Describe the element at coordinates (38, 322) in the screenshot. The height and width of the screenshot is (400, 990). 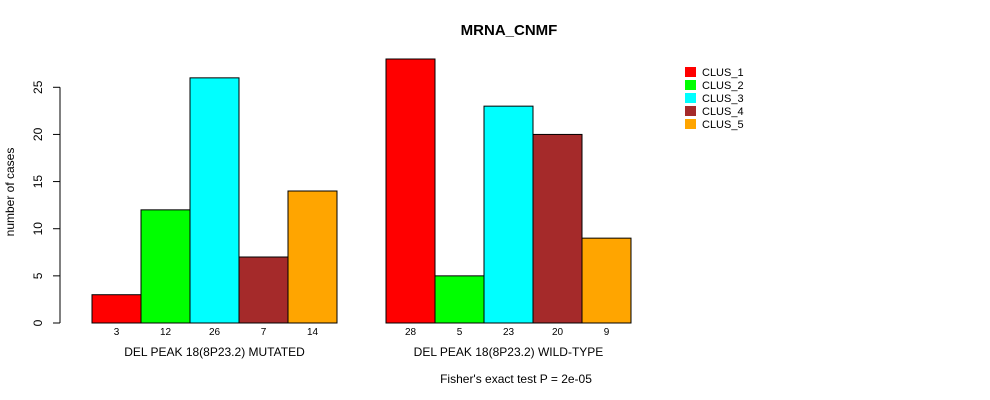
I see `y-tick-label: 0` at that location.